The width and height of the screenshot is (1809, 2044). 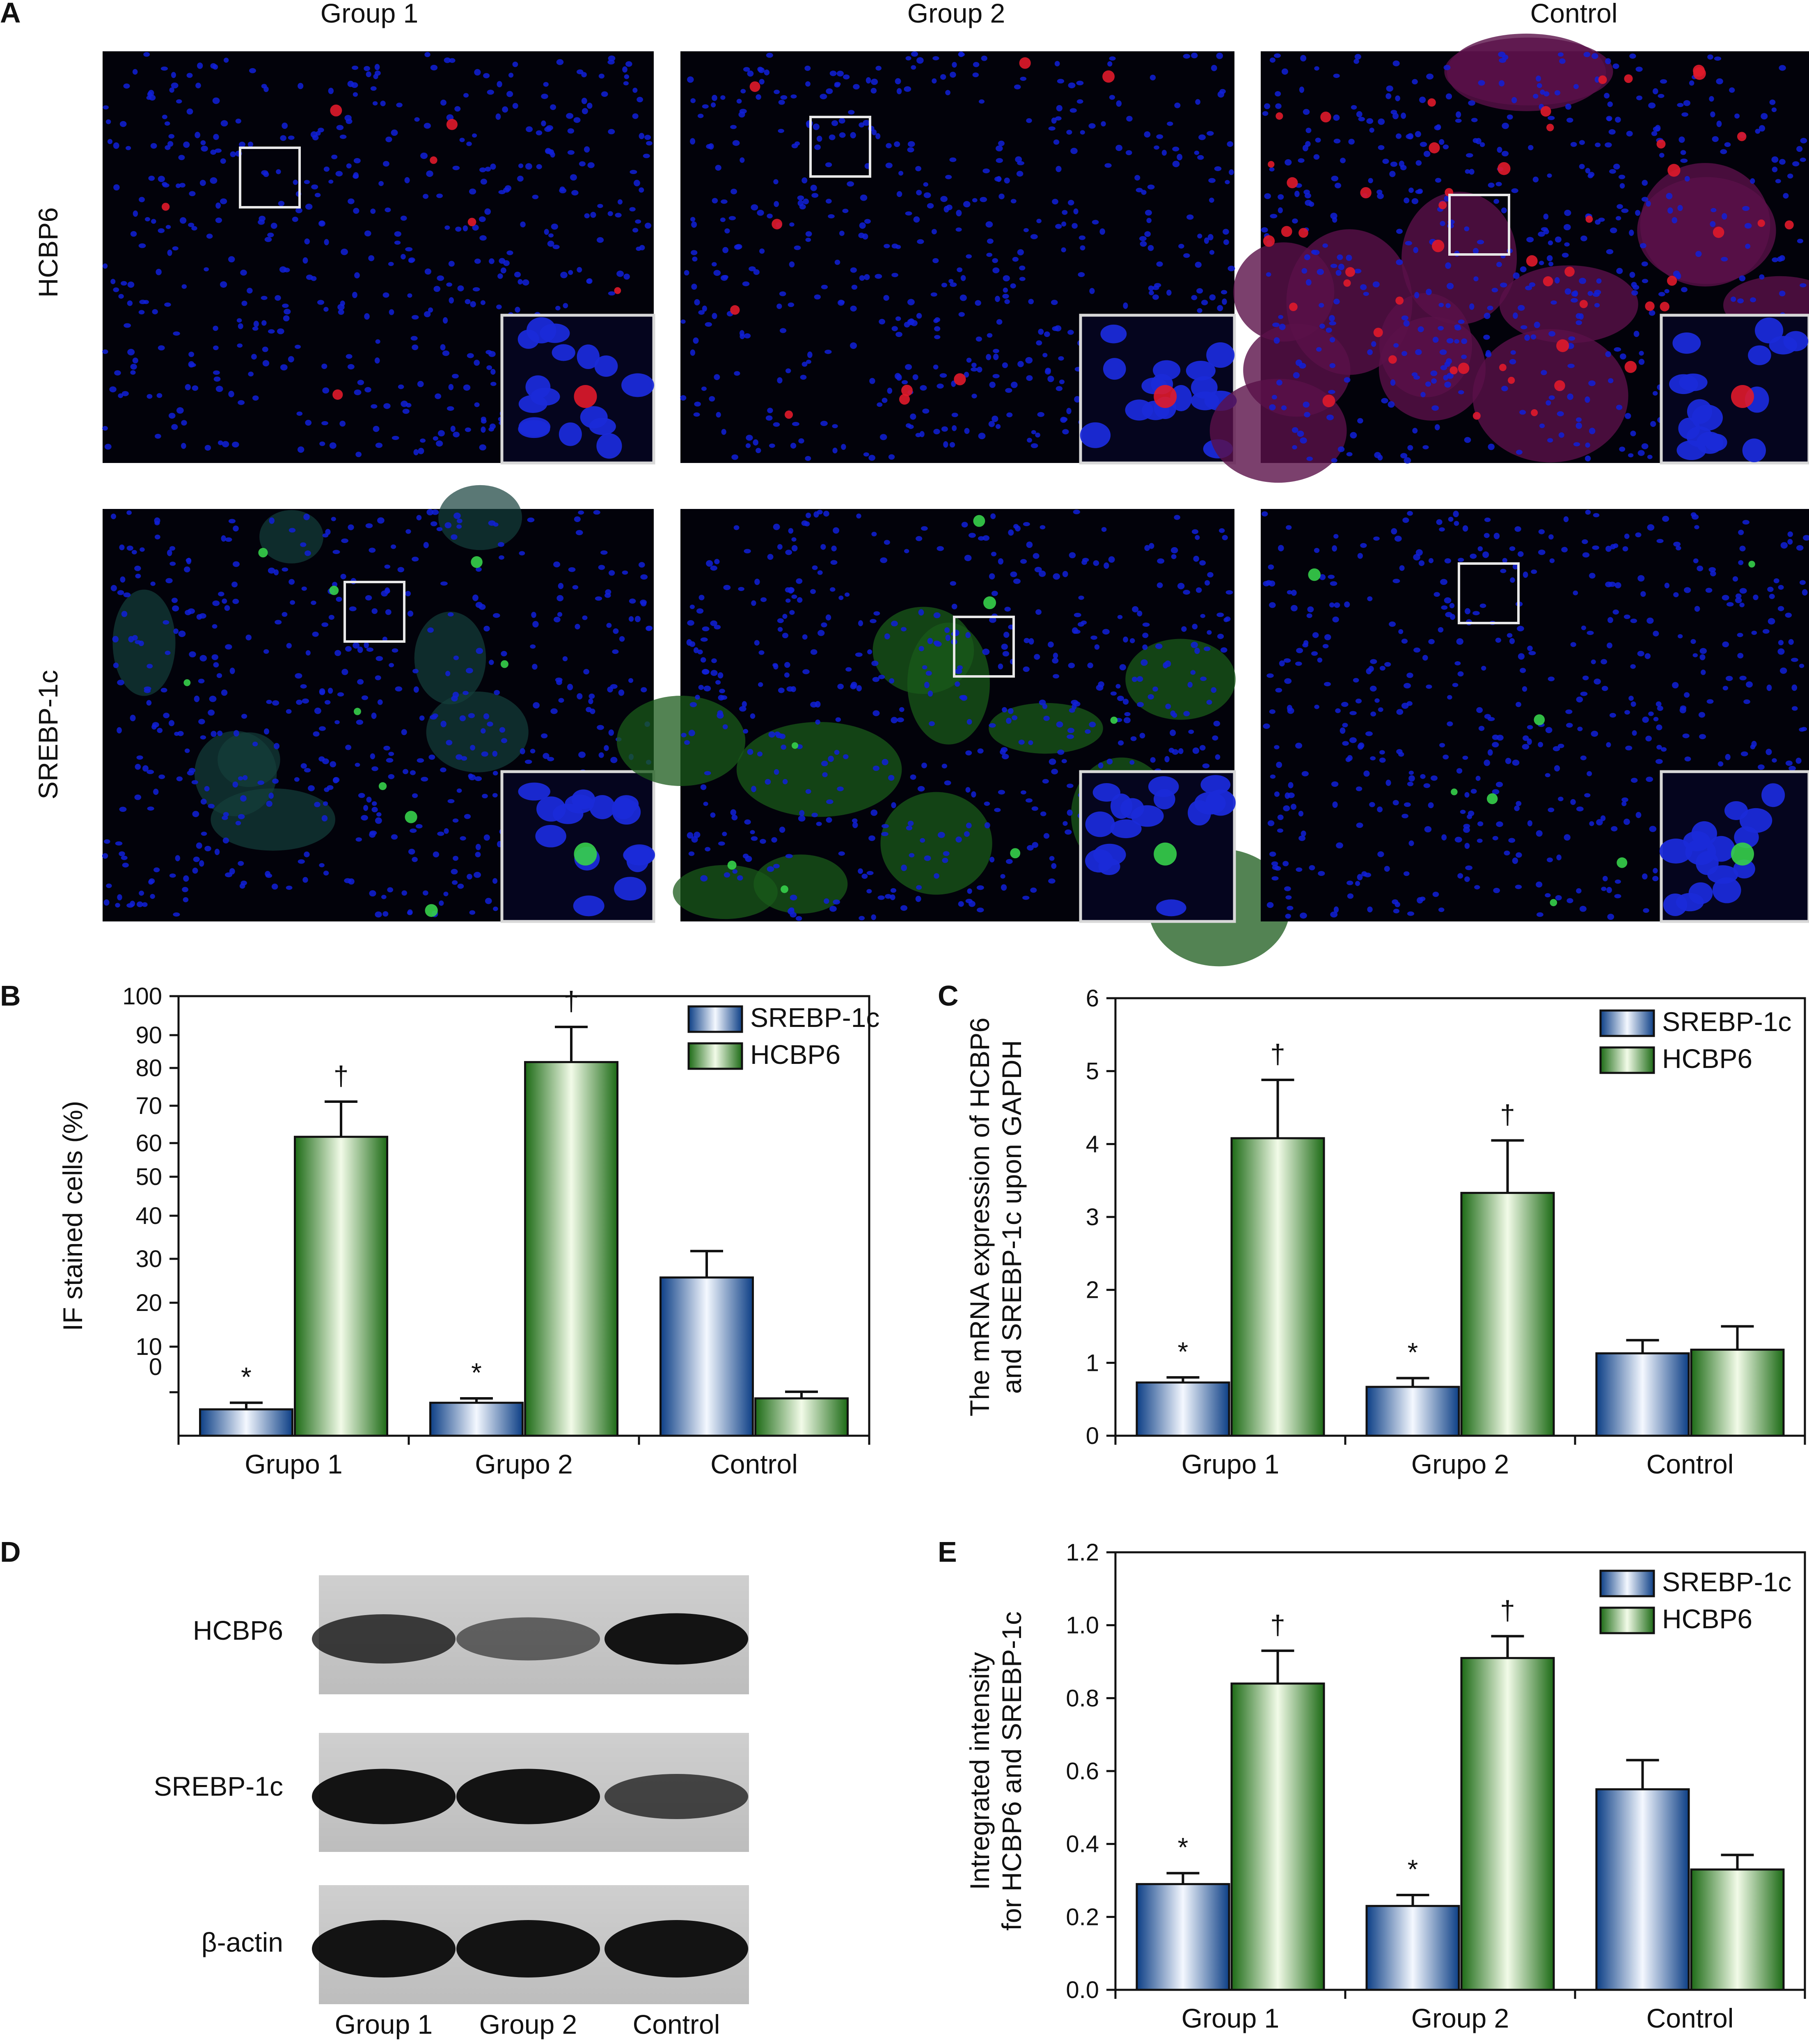 What do you see at coordinates (1508, 1314) in the screenshot?
I see `bar-hcbp6` at bounding box center [1508, 1314].